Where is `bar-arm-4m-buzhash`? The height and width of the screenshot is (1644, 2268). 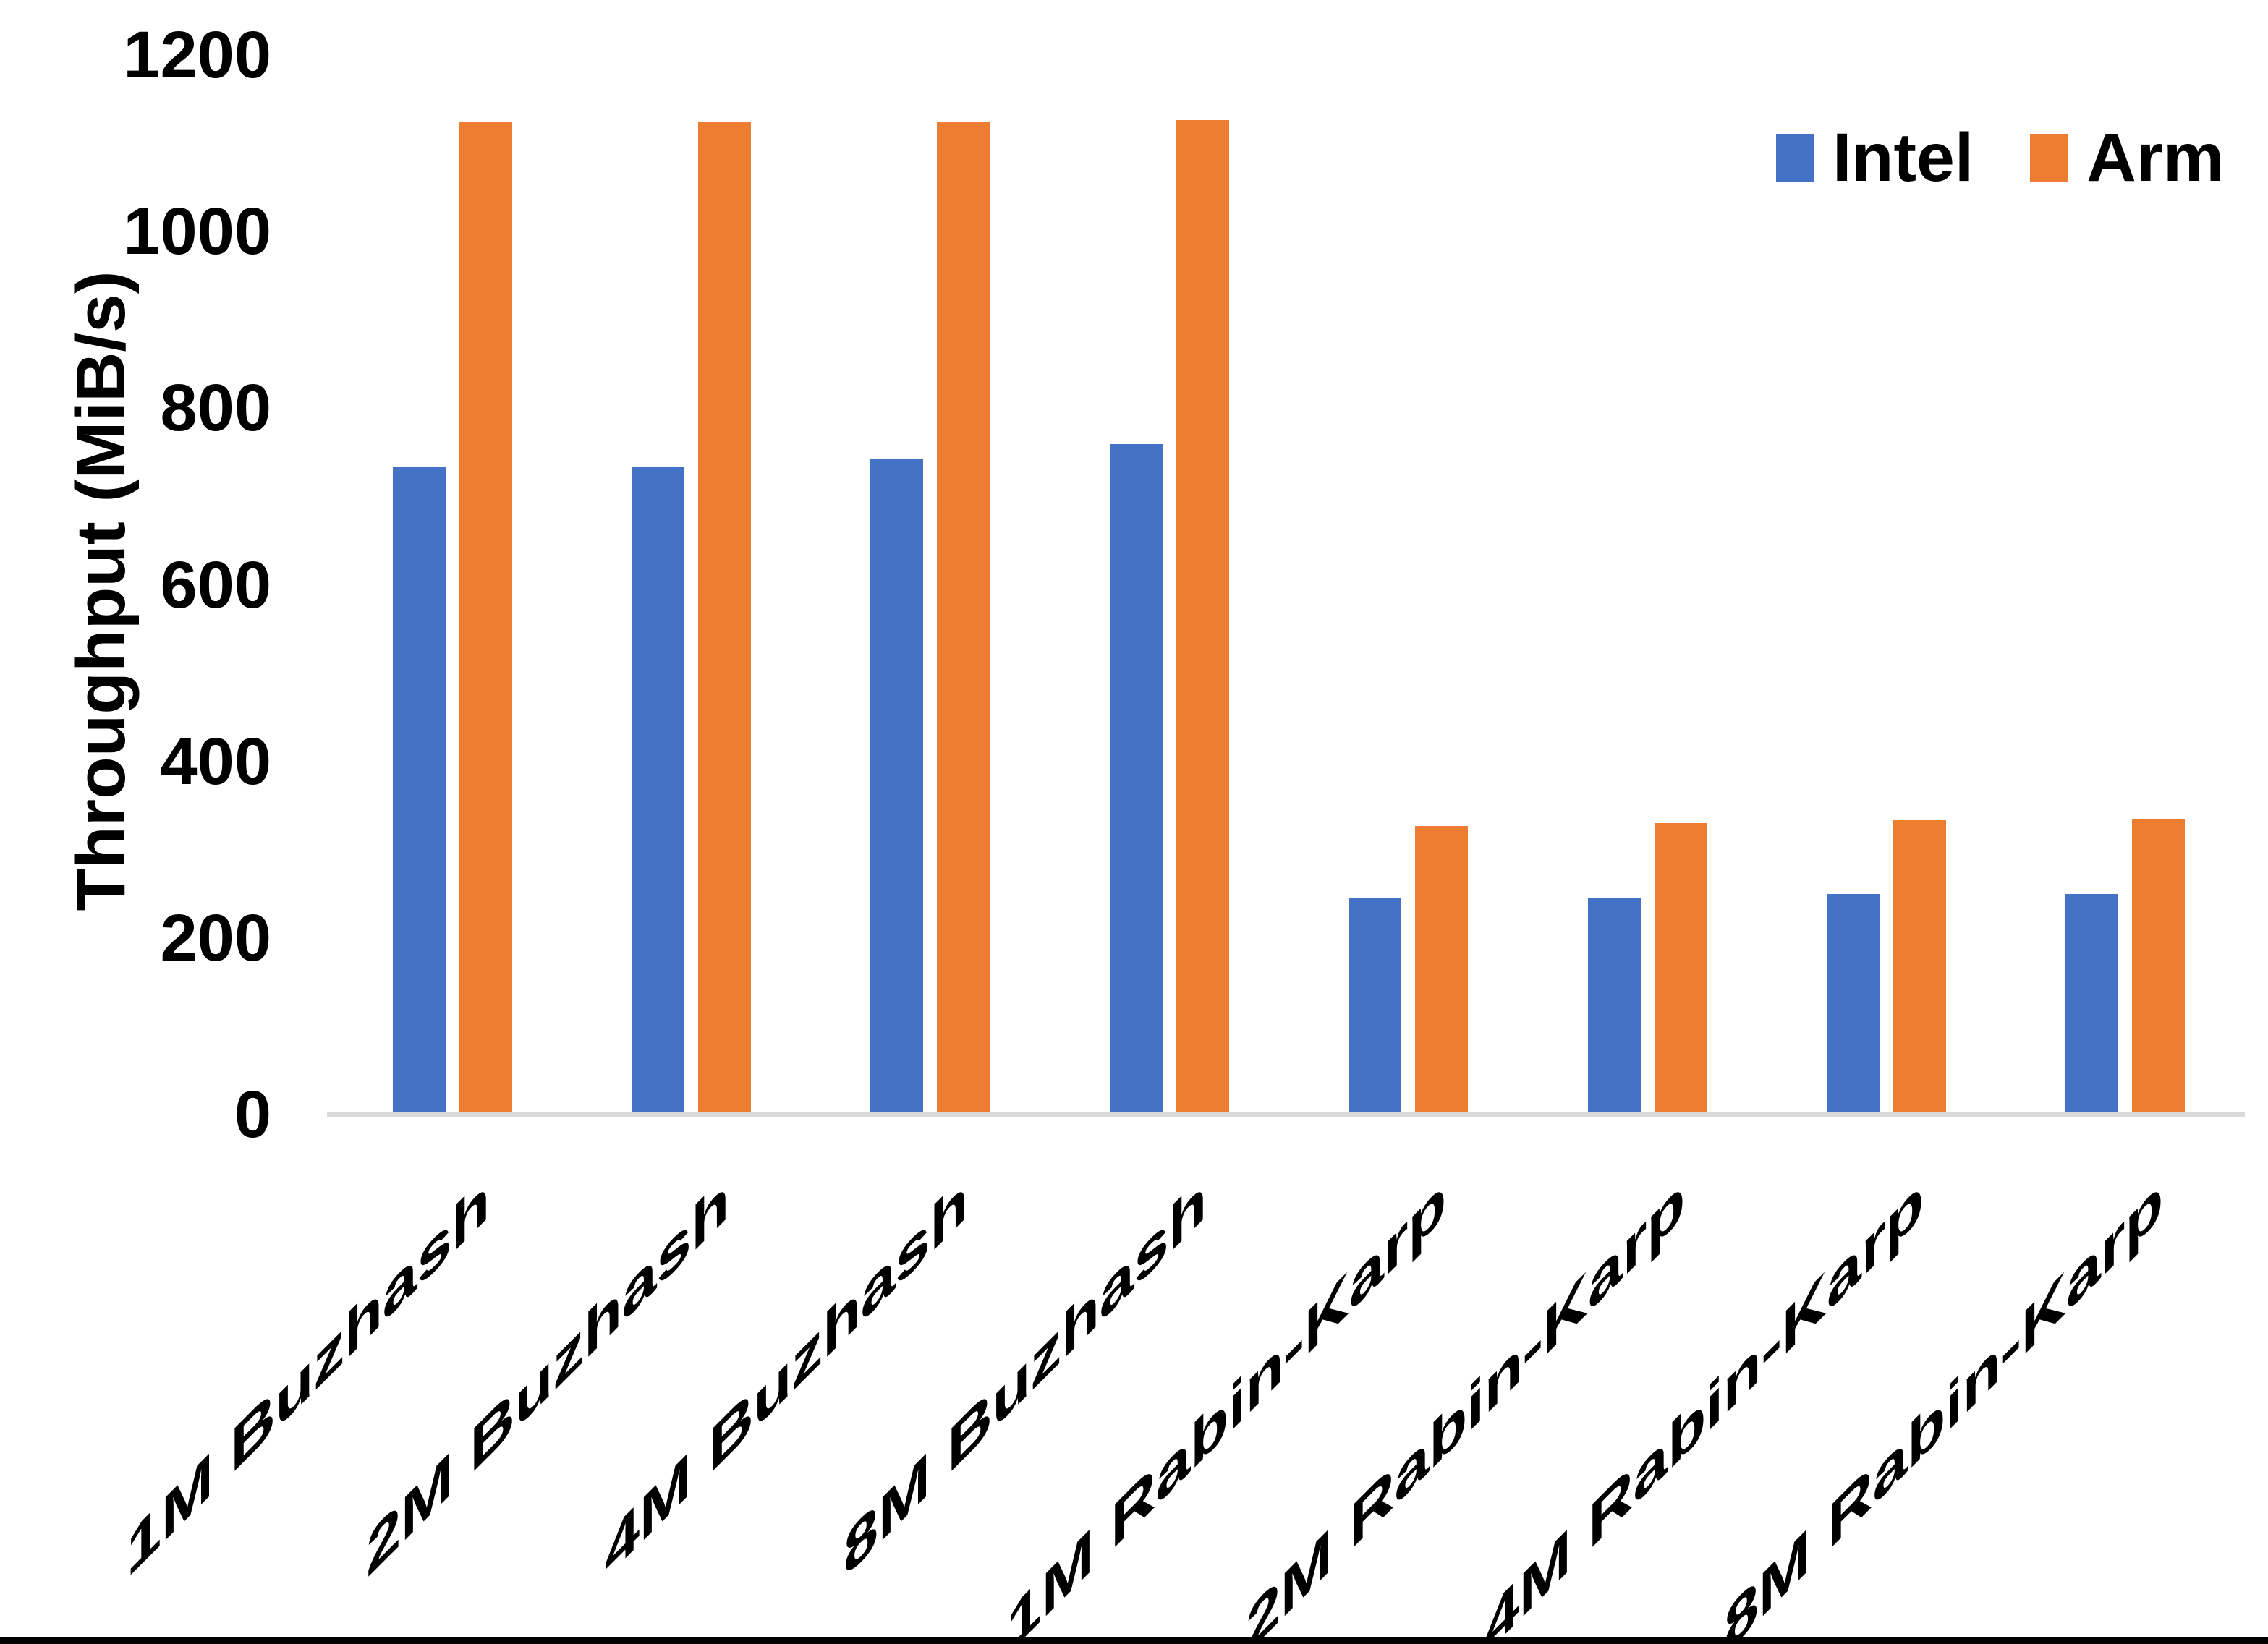
bar-arm-4m-buzhash is located at coordinates (963, 618).